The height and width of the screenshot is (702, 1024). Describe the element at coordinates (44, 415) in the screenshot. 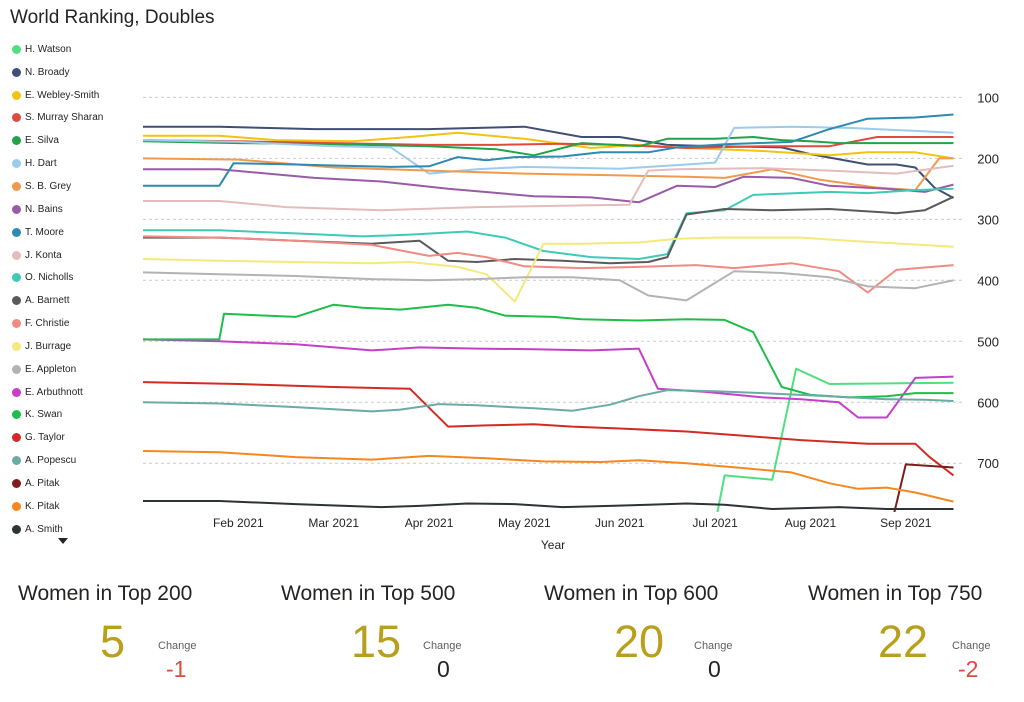

I see `legend-label: K. Swan` at that location.